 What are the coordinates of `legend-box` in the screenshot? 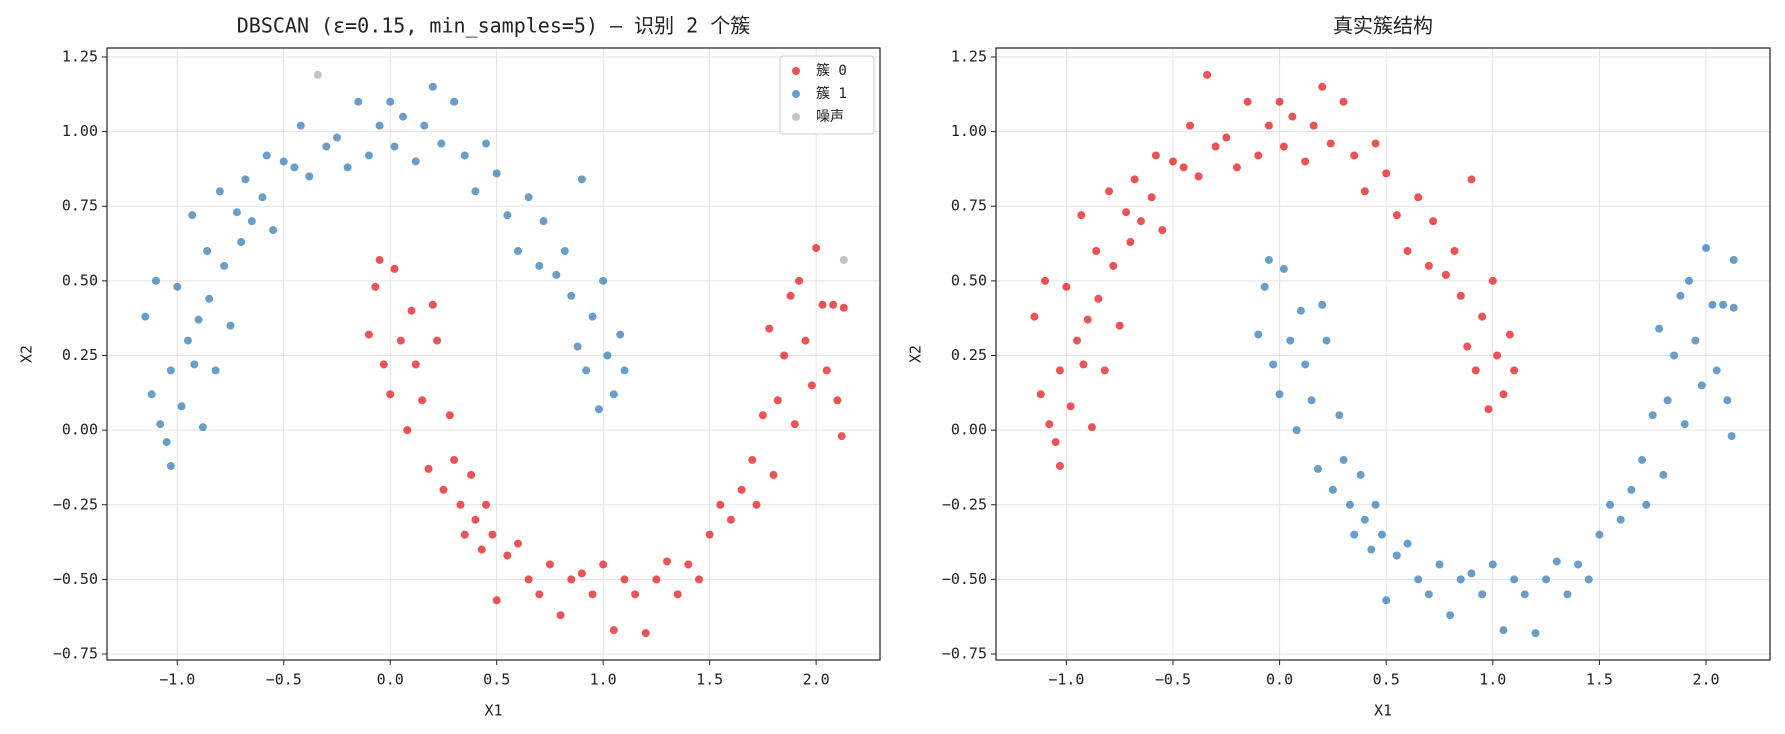 It's located at (827, 95).